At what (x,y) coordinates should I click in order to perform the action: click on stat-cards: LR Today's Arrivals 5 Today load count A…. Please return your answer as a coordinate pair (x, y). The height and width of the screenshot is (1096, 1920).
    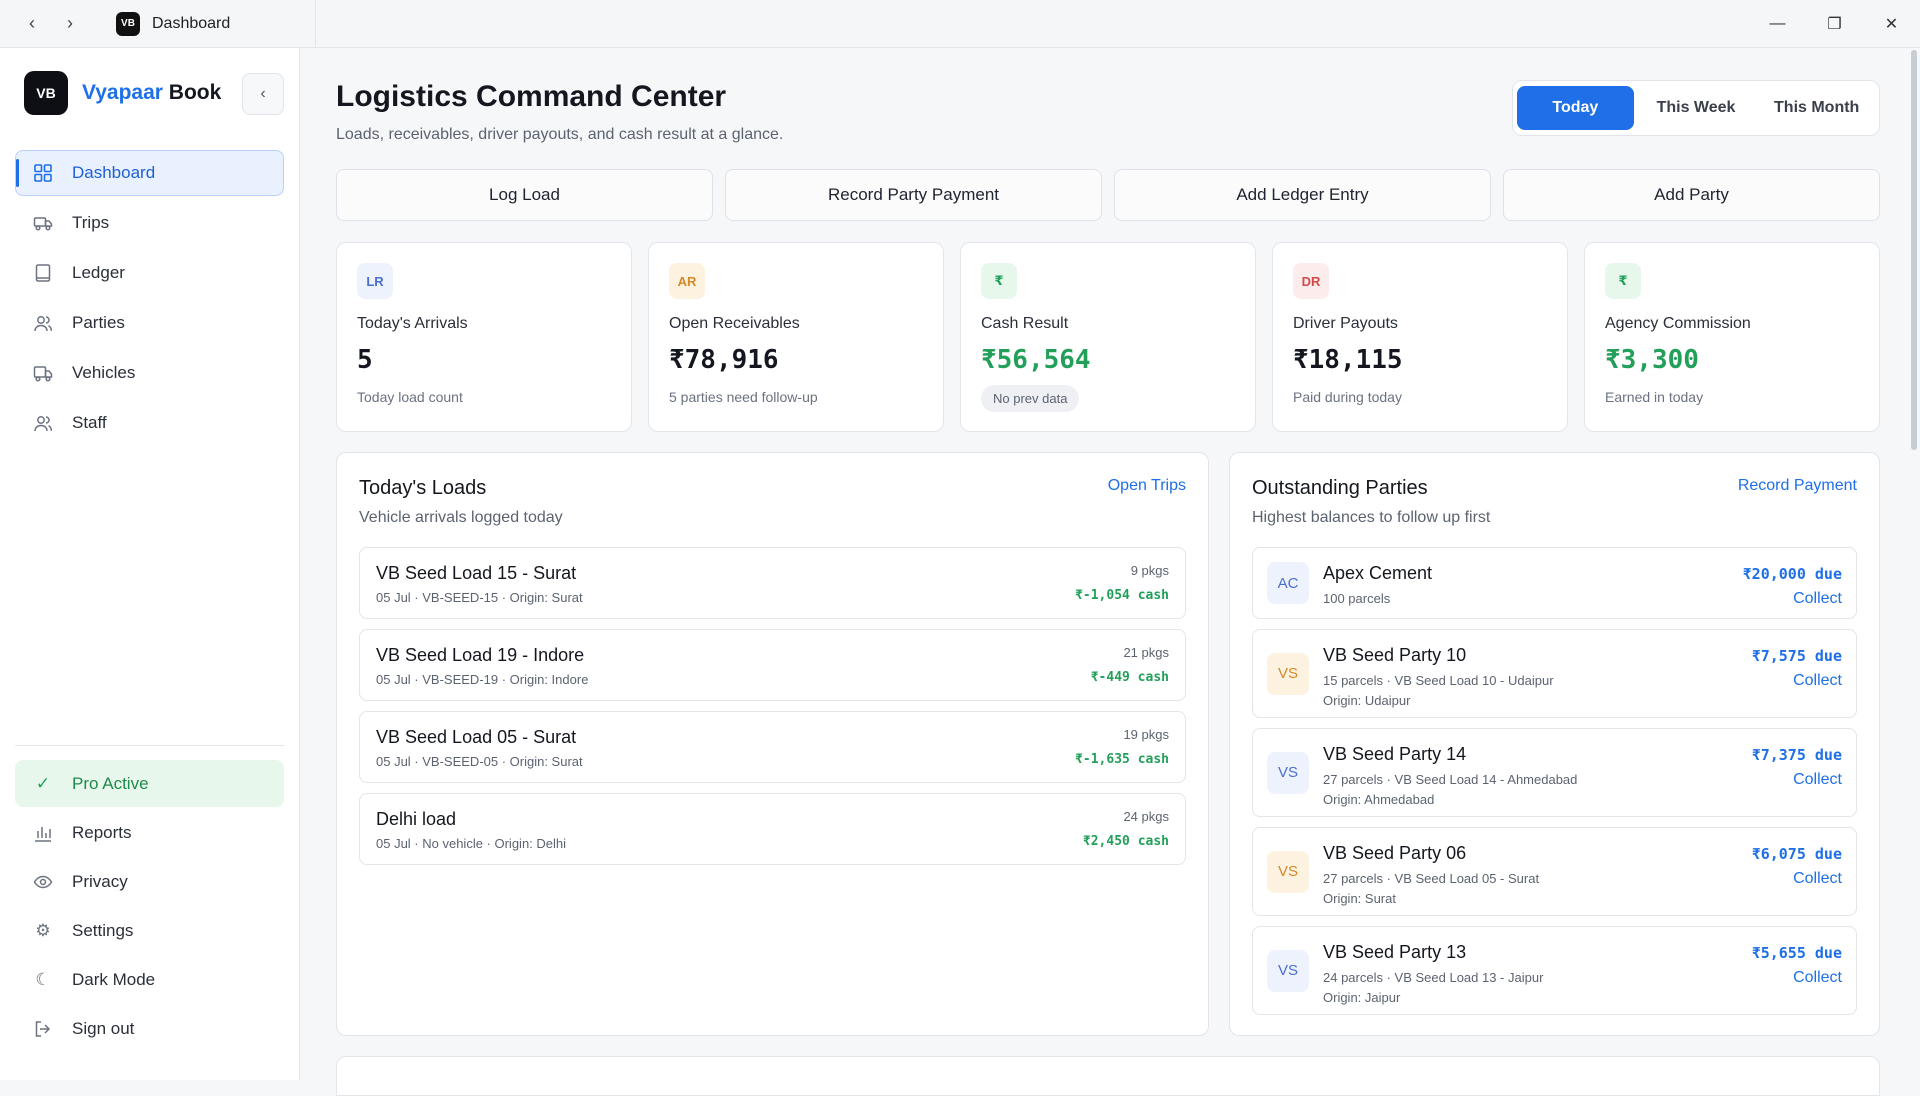
    Looking at the image, I should click on (1108, 337).